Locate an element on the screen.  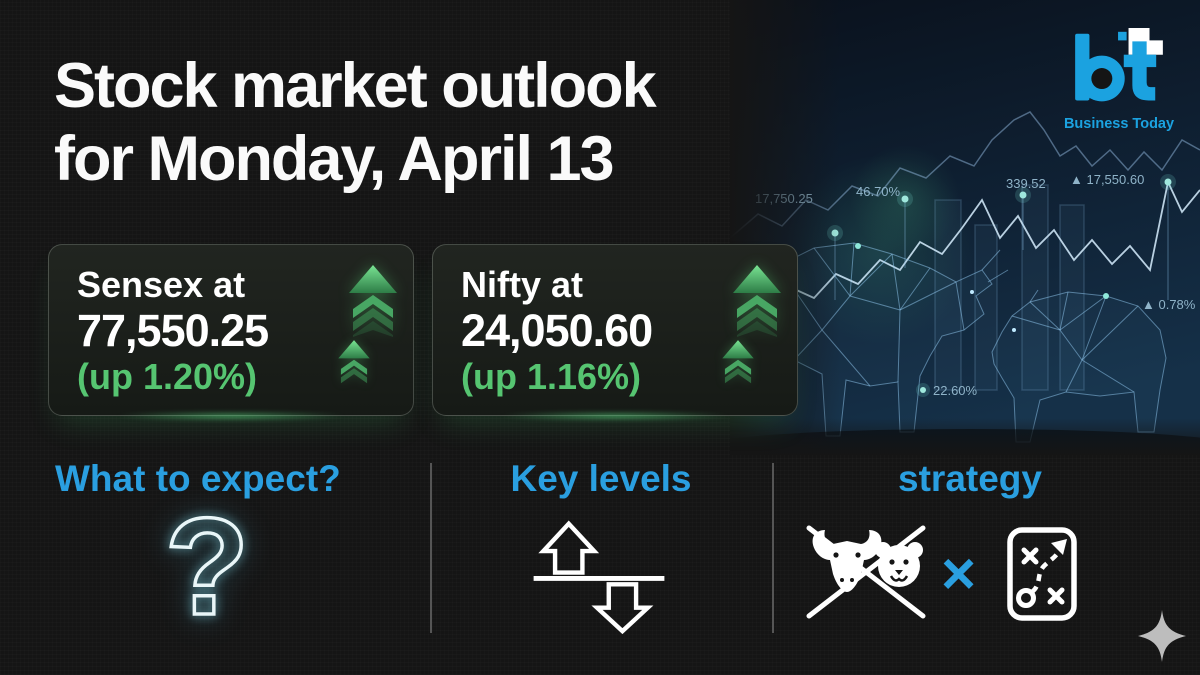
question-mark-glyph: ? is located at coordinates (207, 572).